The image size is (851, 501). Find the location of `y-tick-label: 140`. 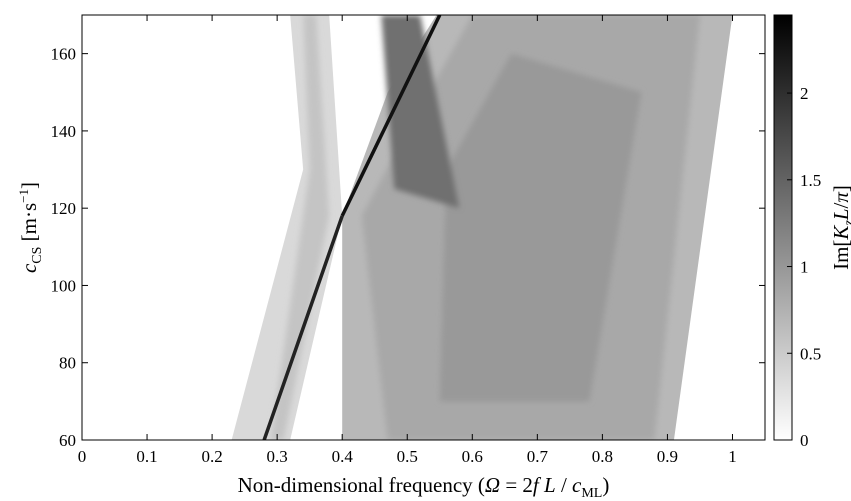

y-tick-label: 140 is located at coordinates (64, 131).